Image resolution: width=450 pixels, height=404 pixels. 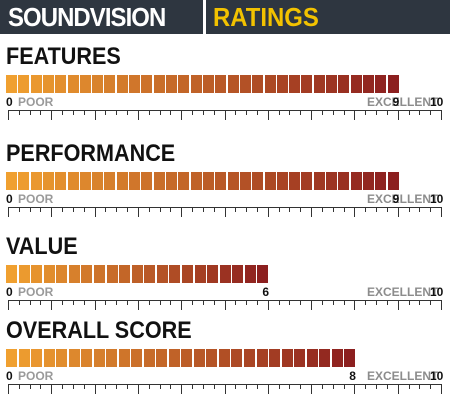 What do you see at coordinates (204, 17) in the screenshot?
I see `header-divider` at bounding box center [204, 17].